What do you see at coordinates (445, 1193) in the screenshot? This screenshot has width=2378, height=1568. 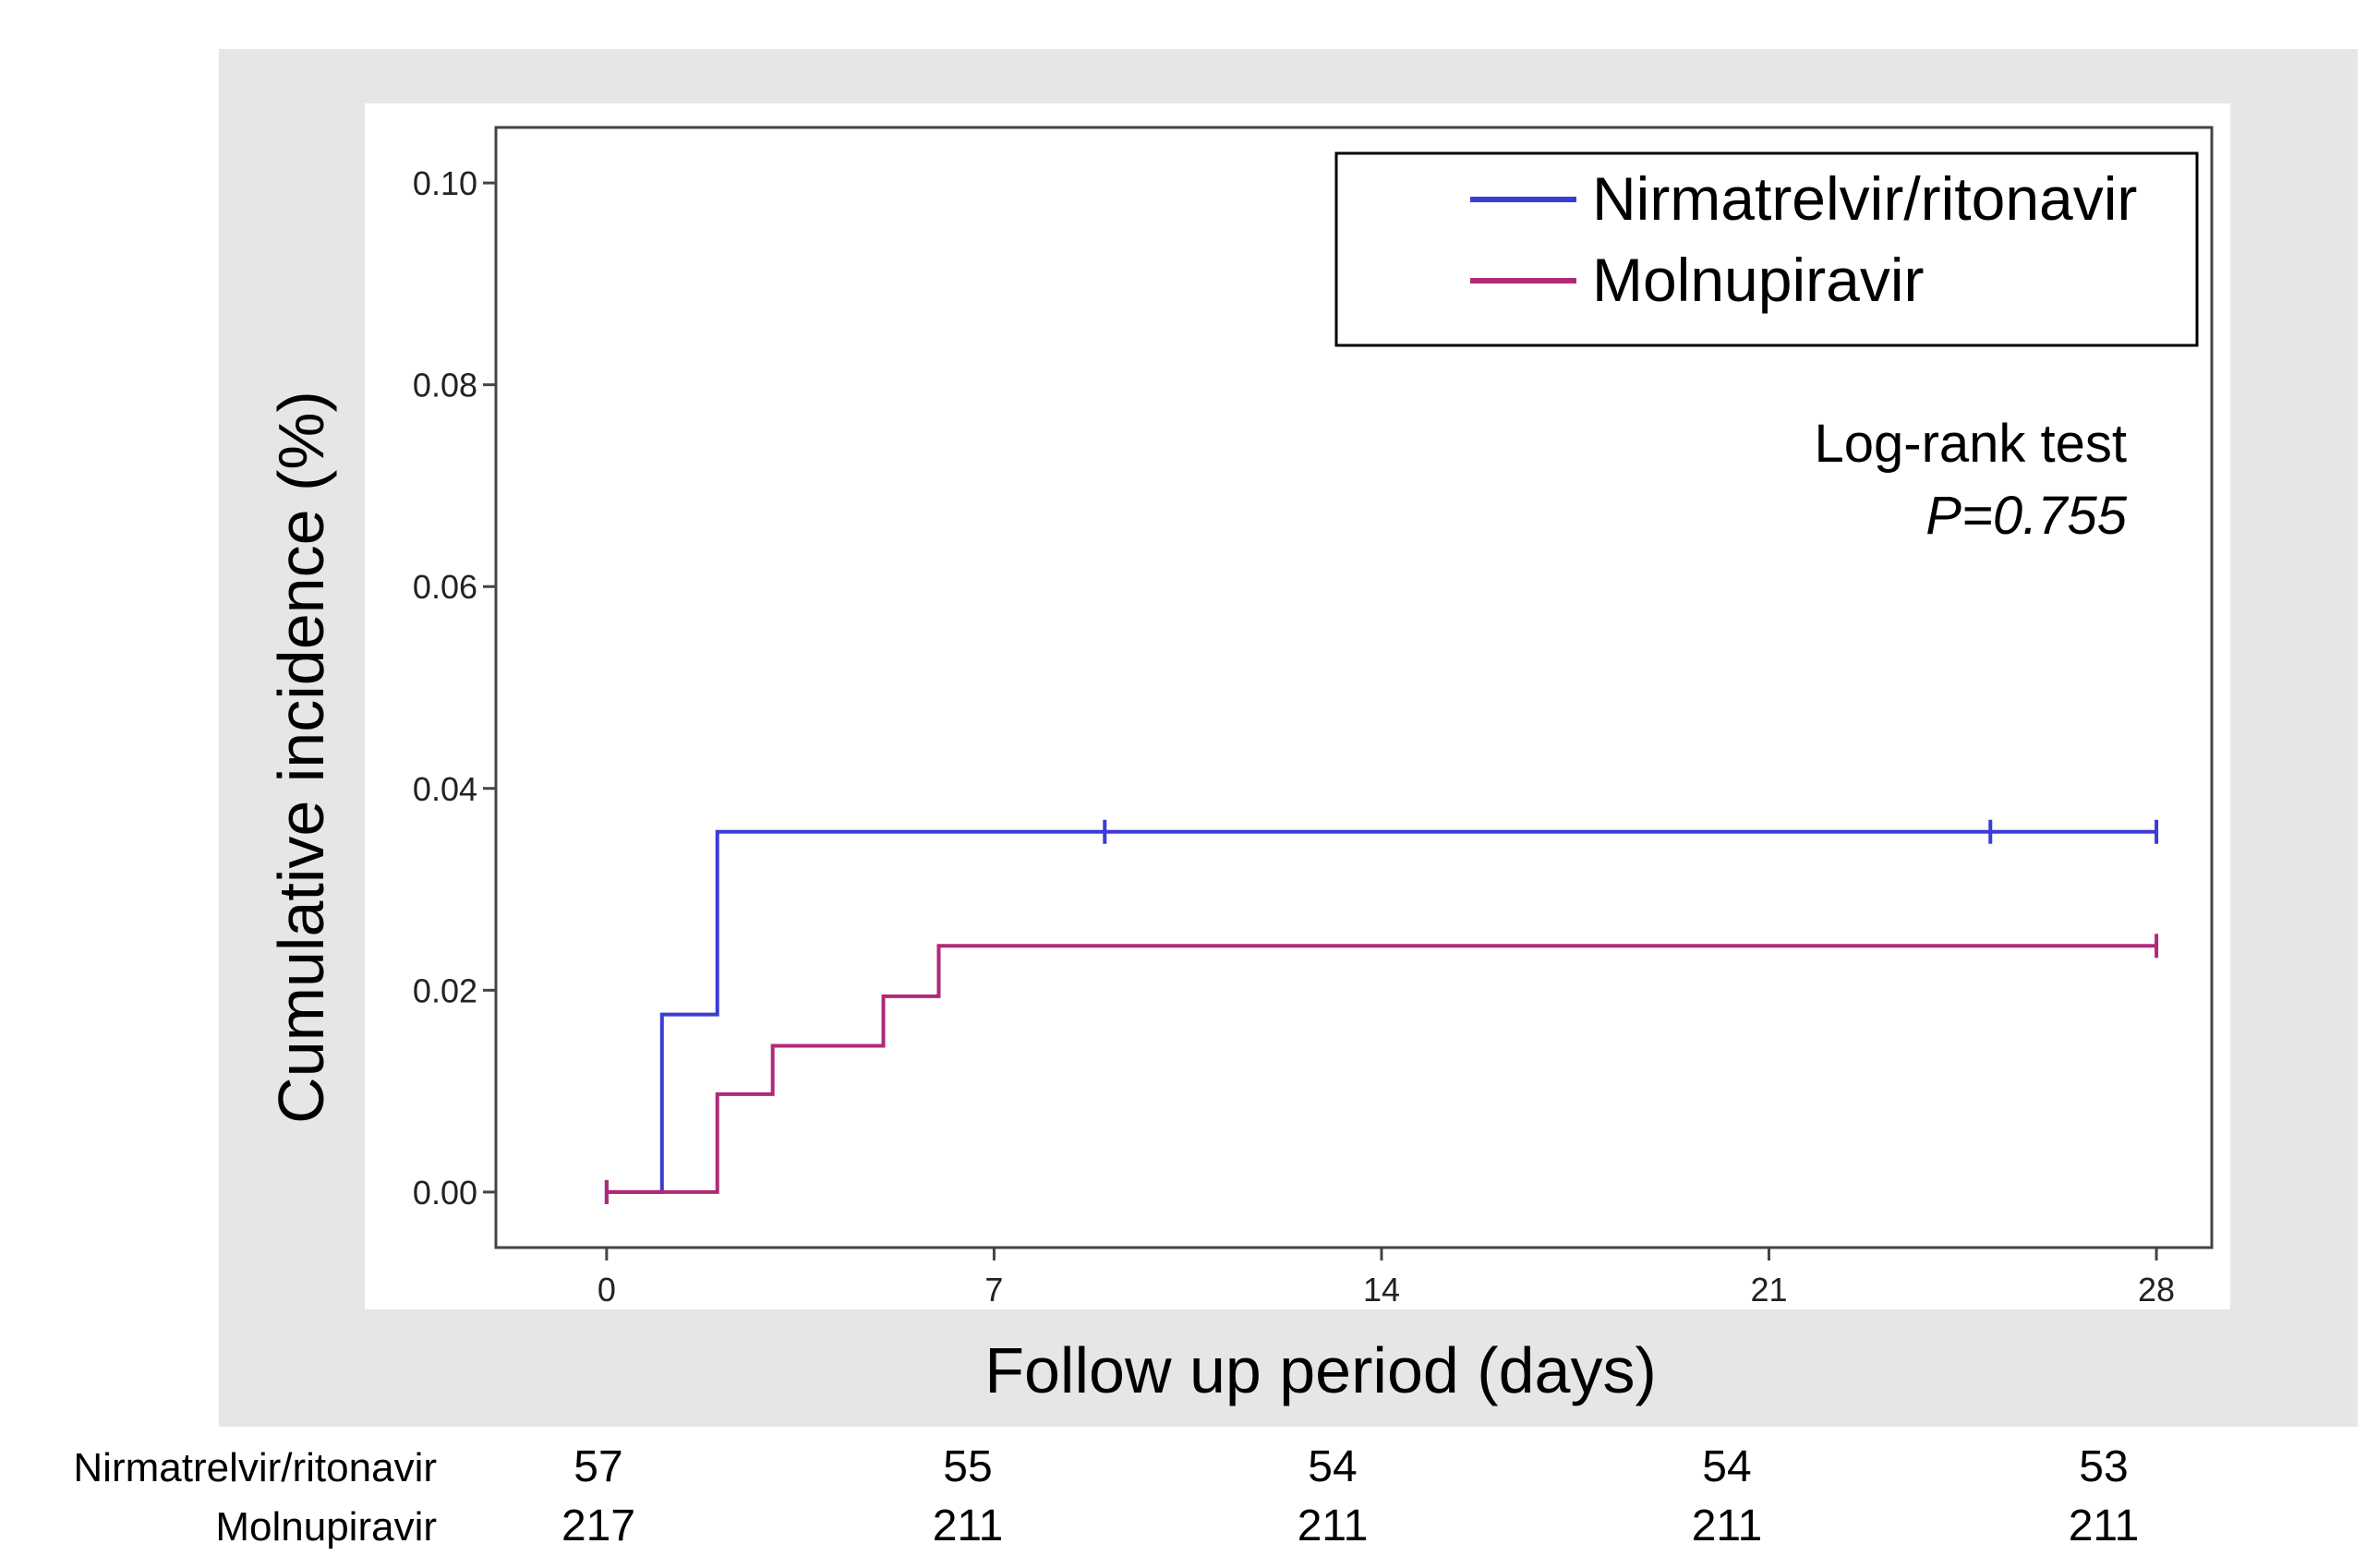 I see `y-tick-label: 0.00` at bounding box center [445, 1193].